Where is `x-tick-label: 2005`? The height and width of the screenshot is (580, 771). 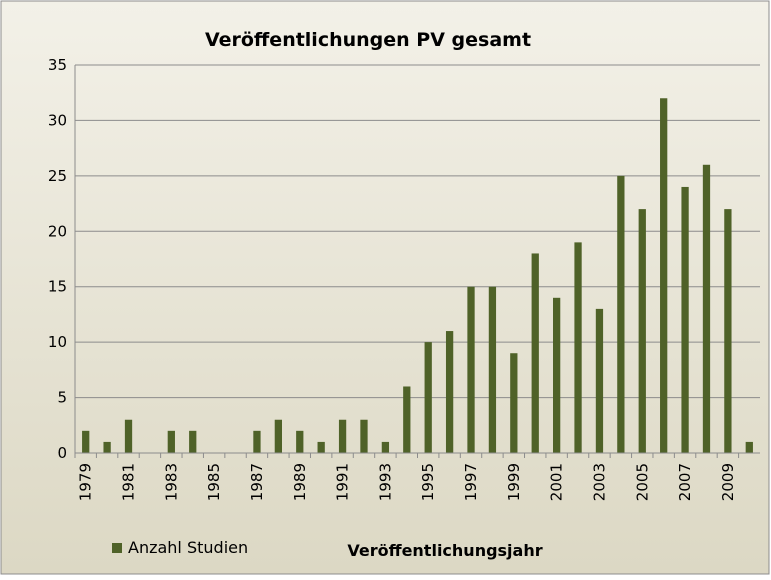
x-tick-label: 2005 is located at coordinates (642, 482).